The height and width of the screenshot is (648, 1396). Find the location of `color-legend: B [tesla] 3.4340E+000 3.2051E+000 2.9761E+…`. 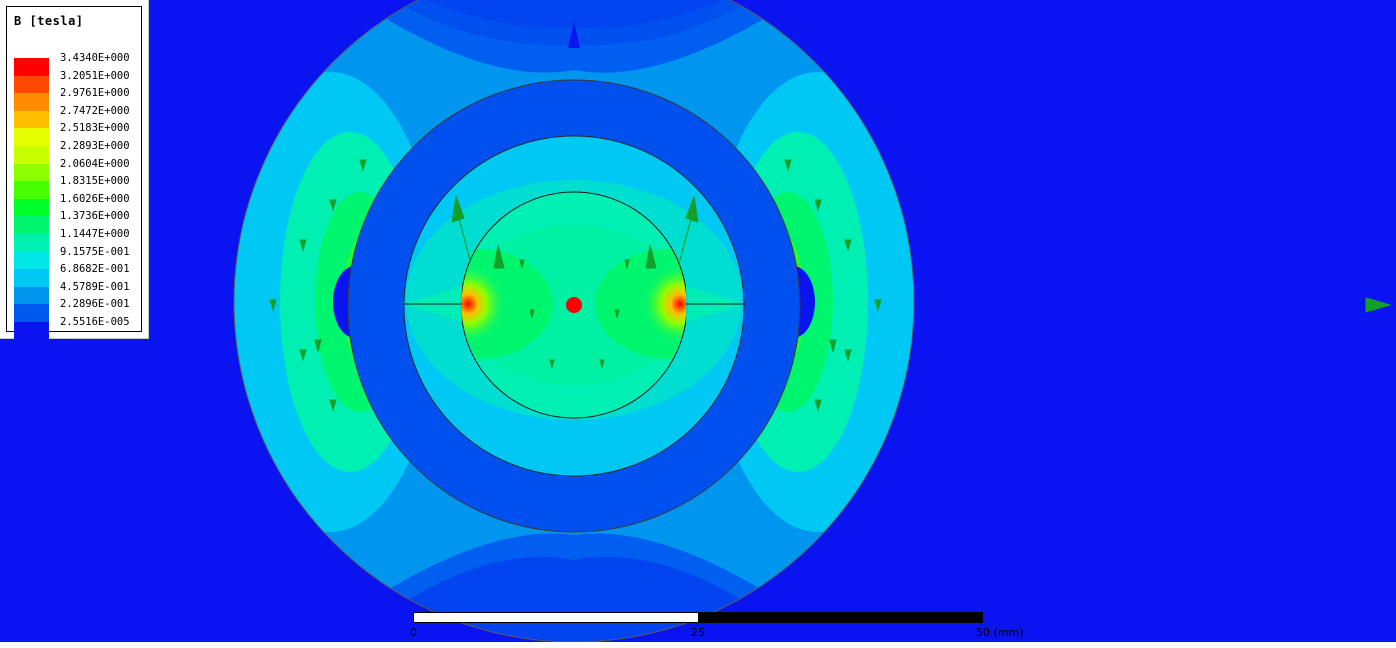

color-legend: B [tesla] 3.4340E+000 3.2051E+000 2.9761E+… is located at coordinates (74, 170).